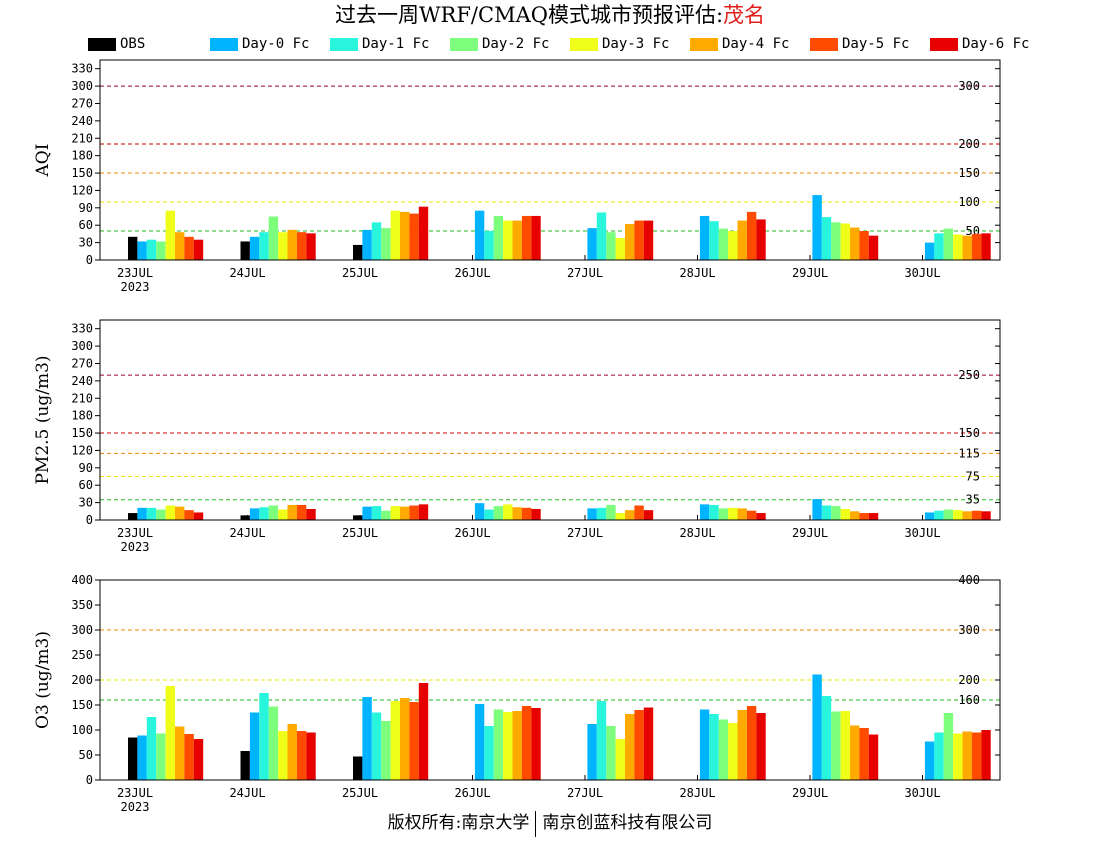 Image resolution: width=1100 pixels, height=850 pixels. Describe the element at coordinates (697, 273) in the screenshot. I see `x-tick-label: 28JUL` at that location.